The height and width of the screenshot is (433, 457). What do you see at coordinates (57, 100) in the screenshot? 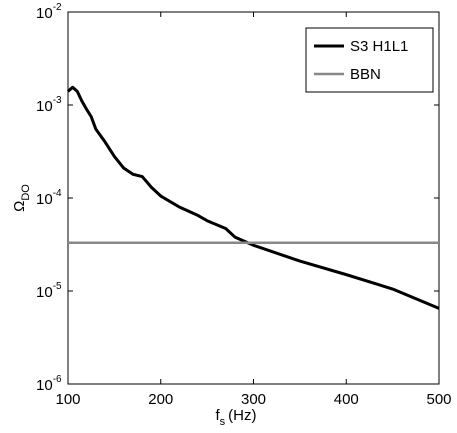
I see `y-tick-exp: -3` at bounding box center [57, 100].